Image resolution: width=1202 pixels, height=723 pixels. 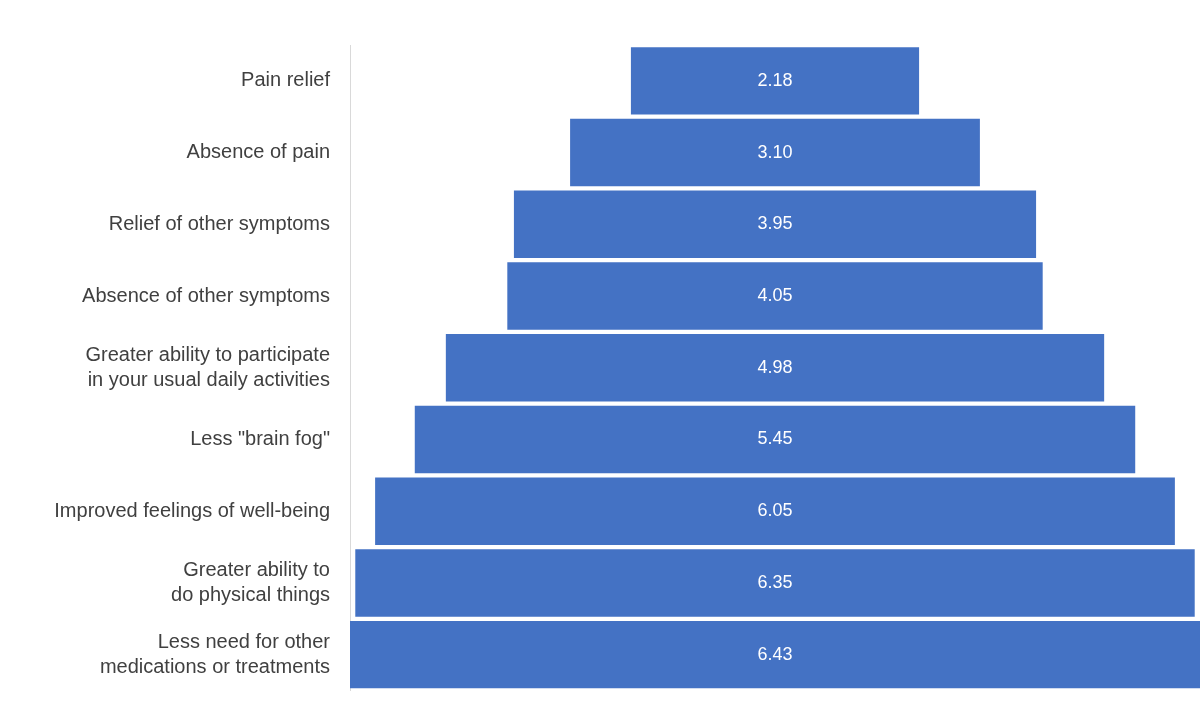 I want to click on data-label: 6.43, so click(x=775, y=653).